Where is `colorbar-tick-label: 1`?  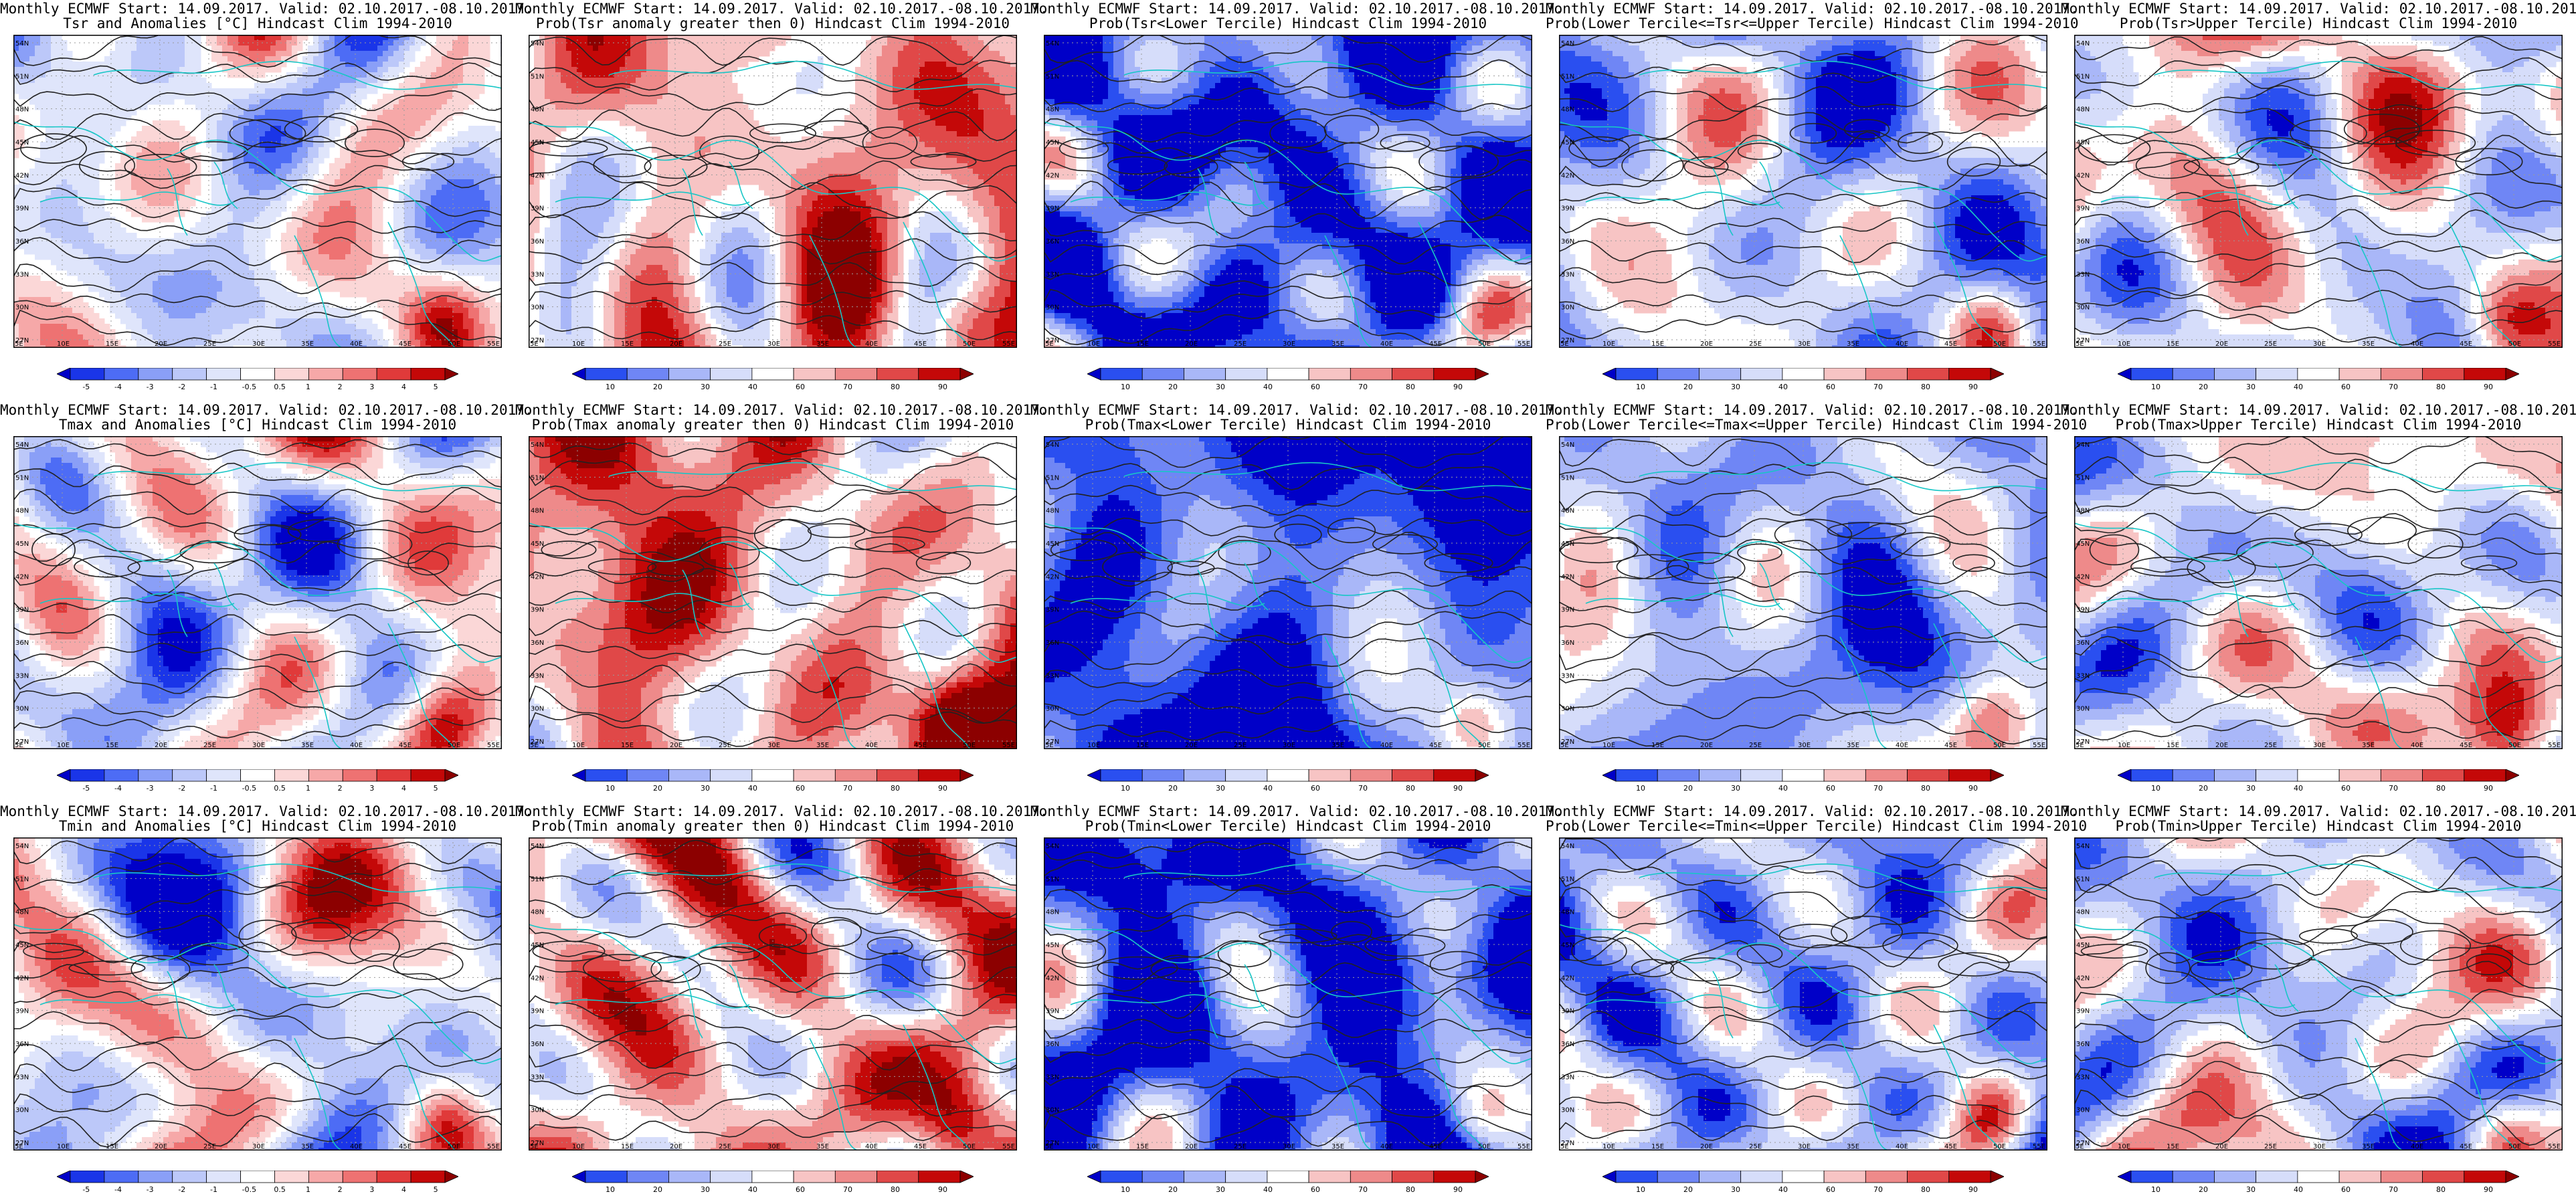 colorbar-tick-label: 1 is located at coordinates (308, 788).